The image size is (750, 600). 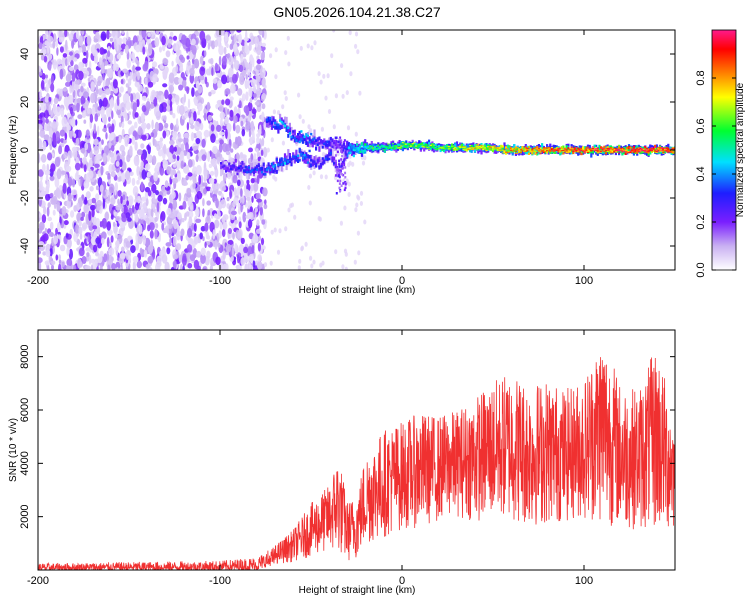 What do you see at coordinates (357, 12) in the screenshot?
I see `figure-title: GN05.2026.104.21.38.C27` at bounding box center [357, 12].